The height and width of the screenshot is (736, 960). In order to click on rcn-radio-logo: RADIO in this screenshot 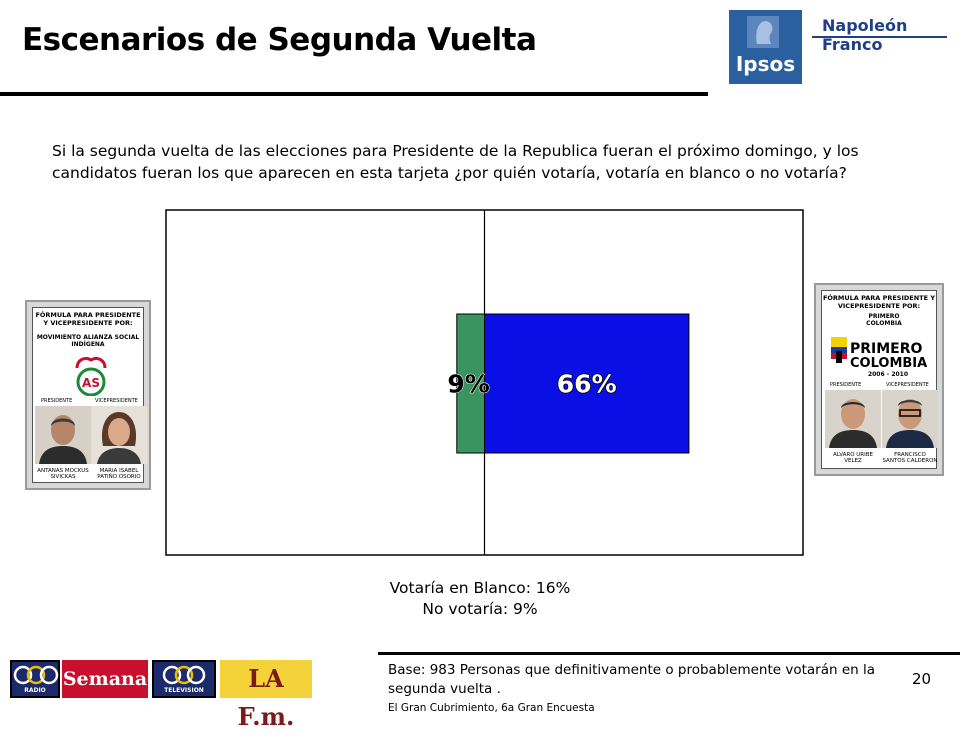, I will do `click(35, 679)`.